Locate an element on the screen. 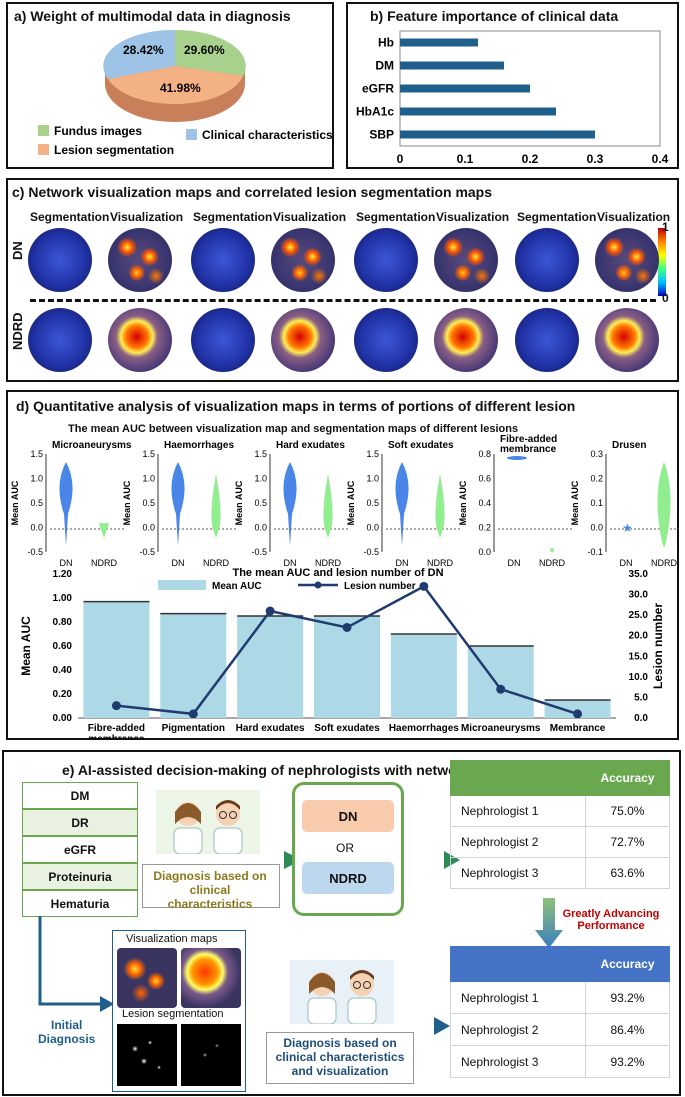  bar-hba1c is located at coordinates (478, 111).